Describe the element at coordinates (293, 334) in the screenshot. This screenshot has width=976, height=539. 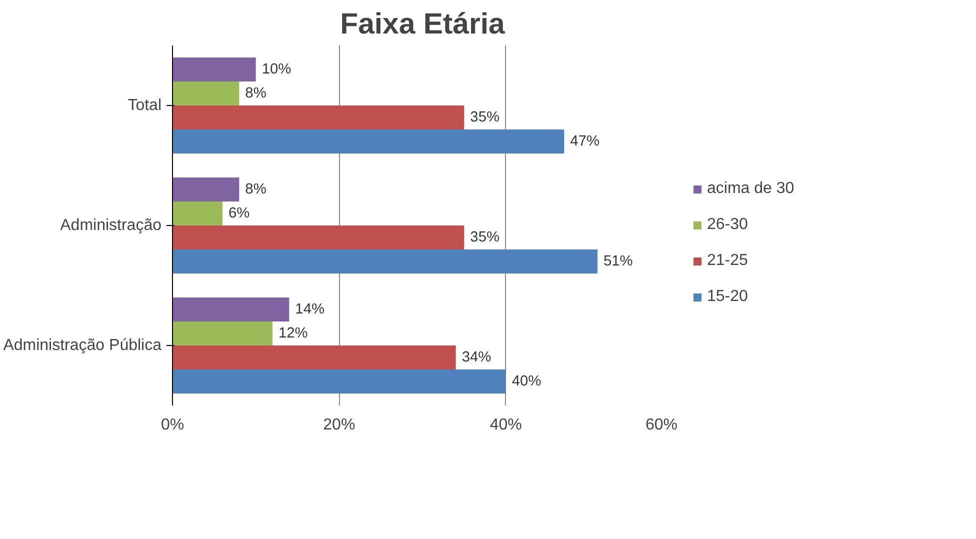
I see `data-label: 12%` at that location.